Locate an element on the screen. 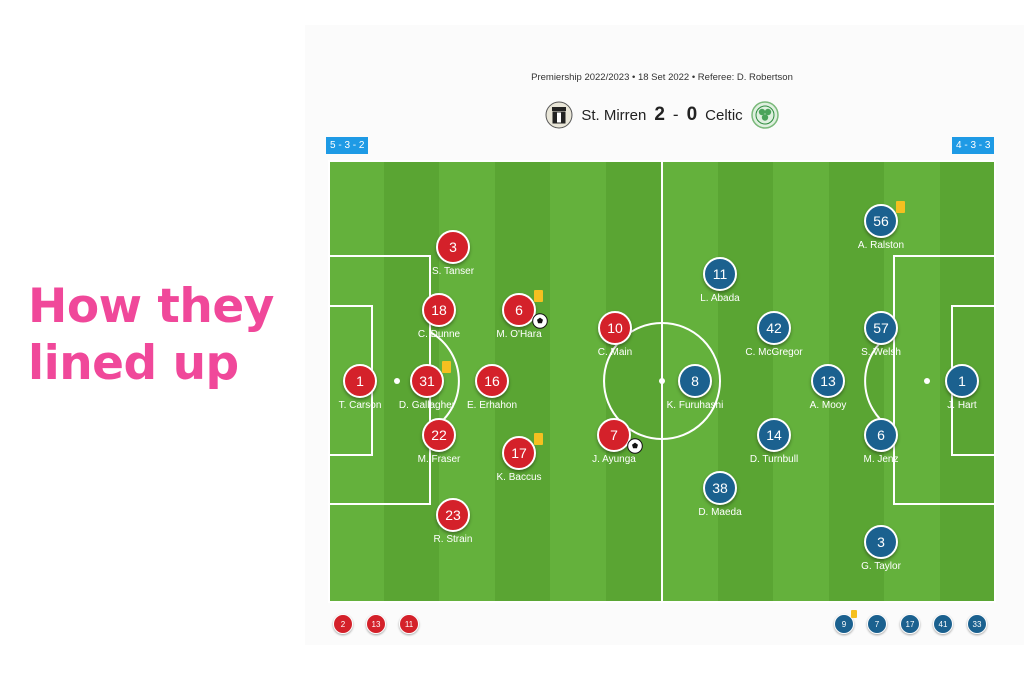  player-name: S. Welsh is located at coordinates (881, 352).